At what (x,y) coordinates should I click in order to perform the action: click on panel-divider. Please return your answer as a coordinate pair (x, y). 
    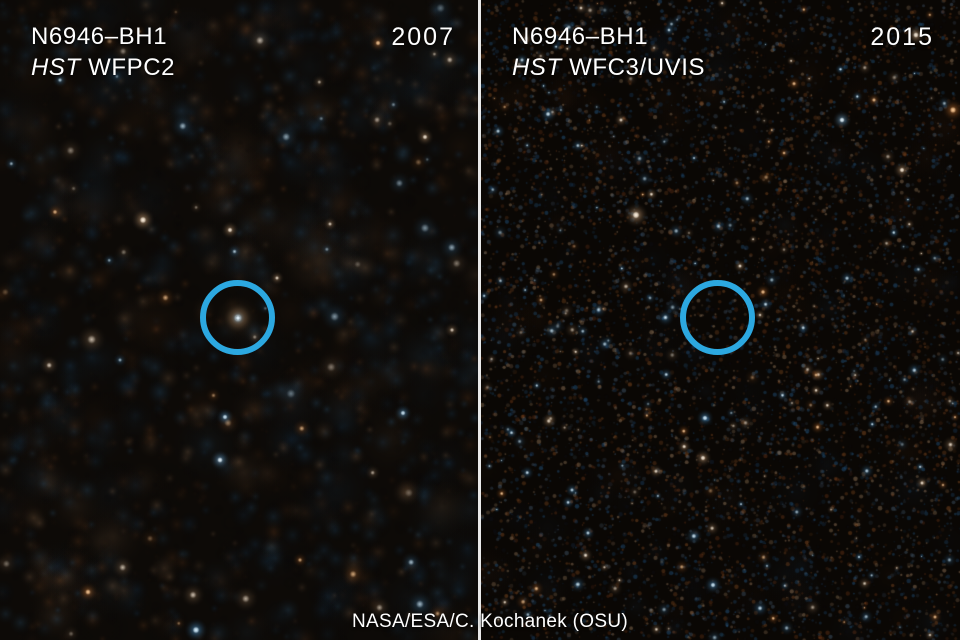
    Looking at the image, I should click on (479, 320).